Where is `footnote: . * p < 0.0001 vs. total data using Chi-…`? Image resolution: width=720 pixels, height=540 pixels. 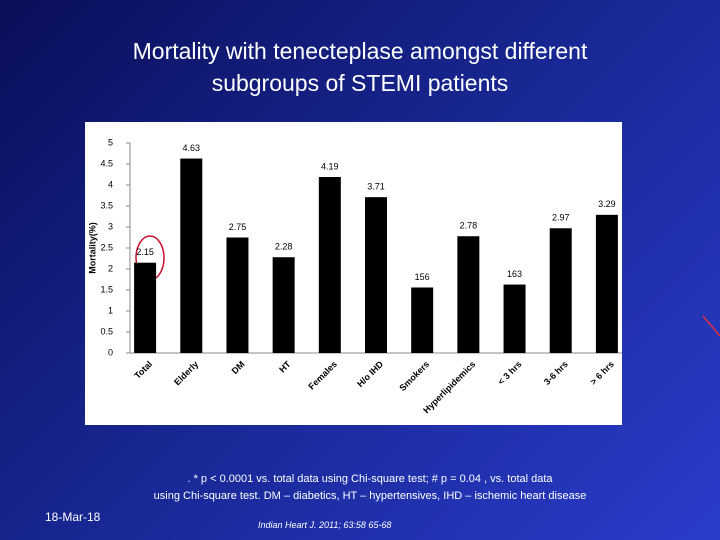 footnote: . * p < 0.0001 vs. total data using Chi-… is located at coordinates (370, 479).